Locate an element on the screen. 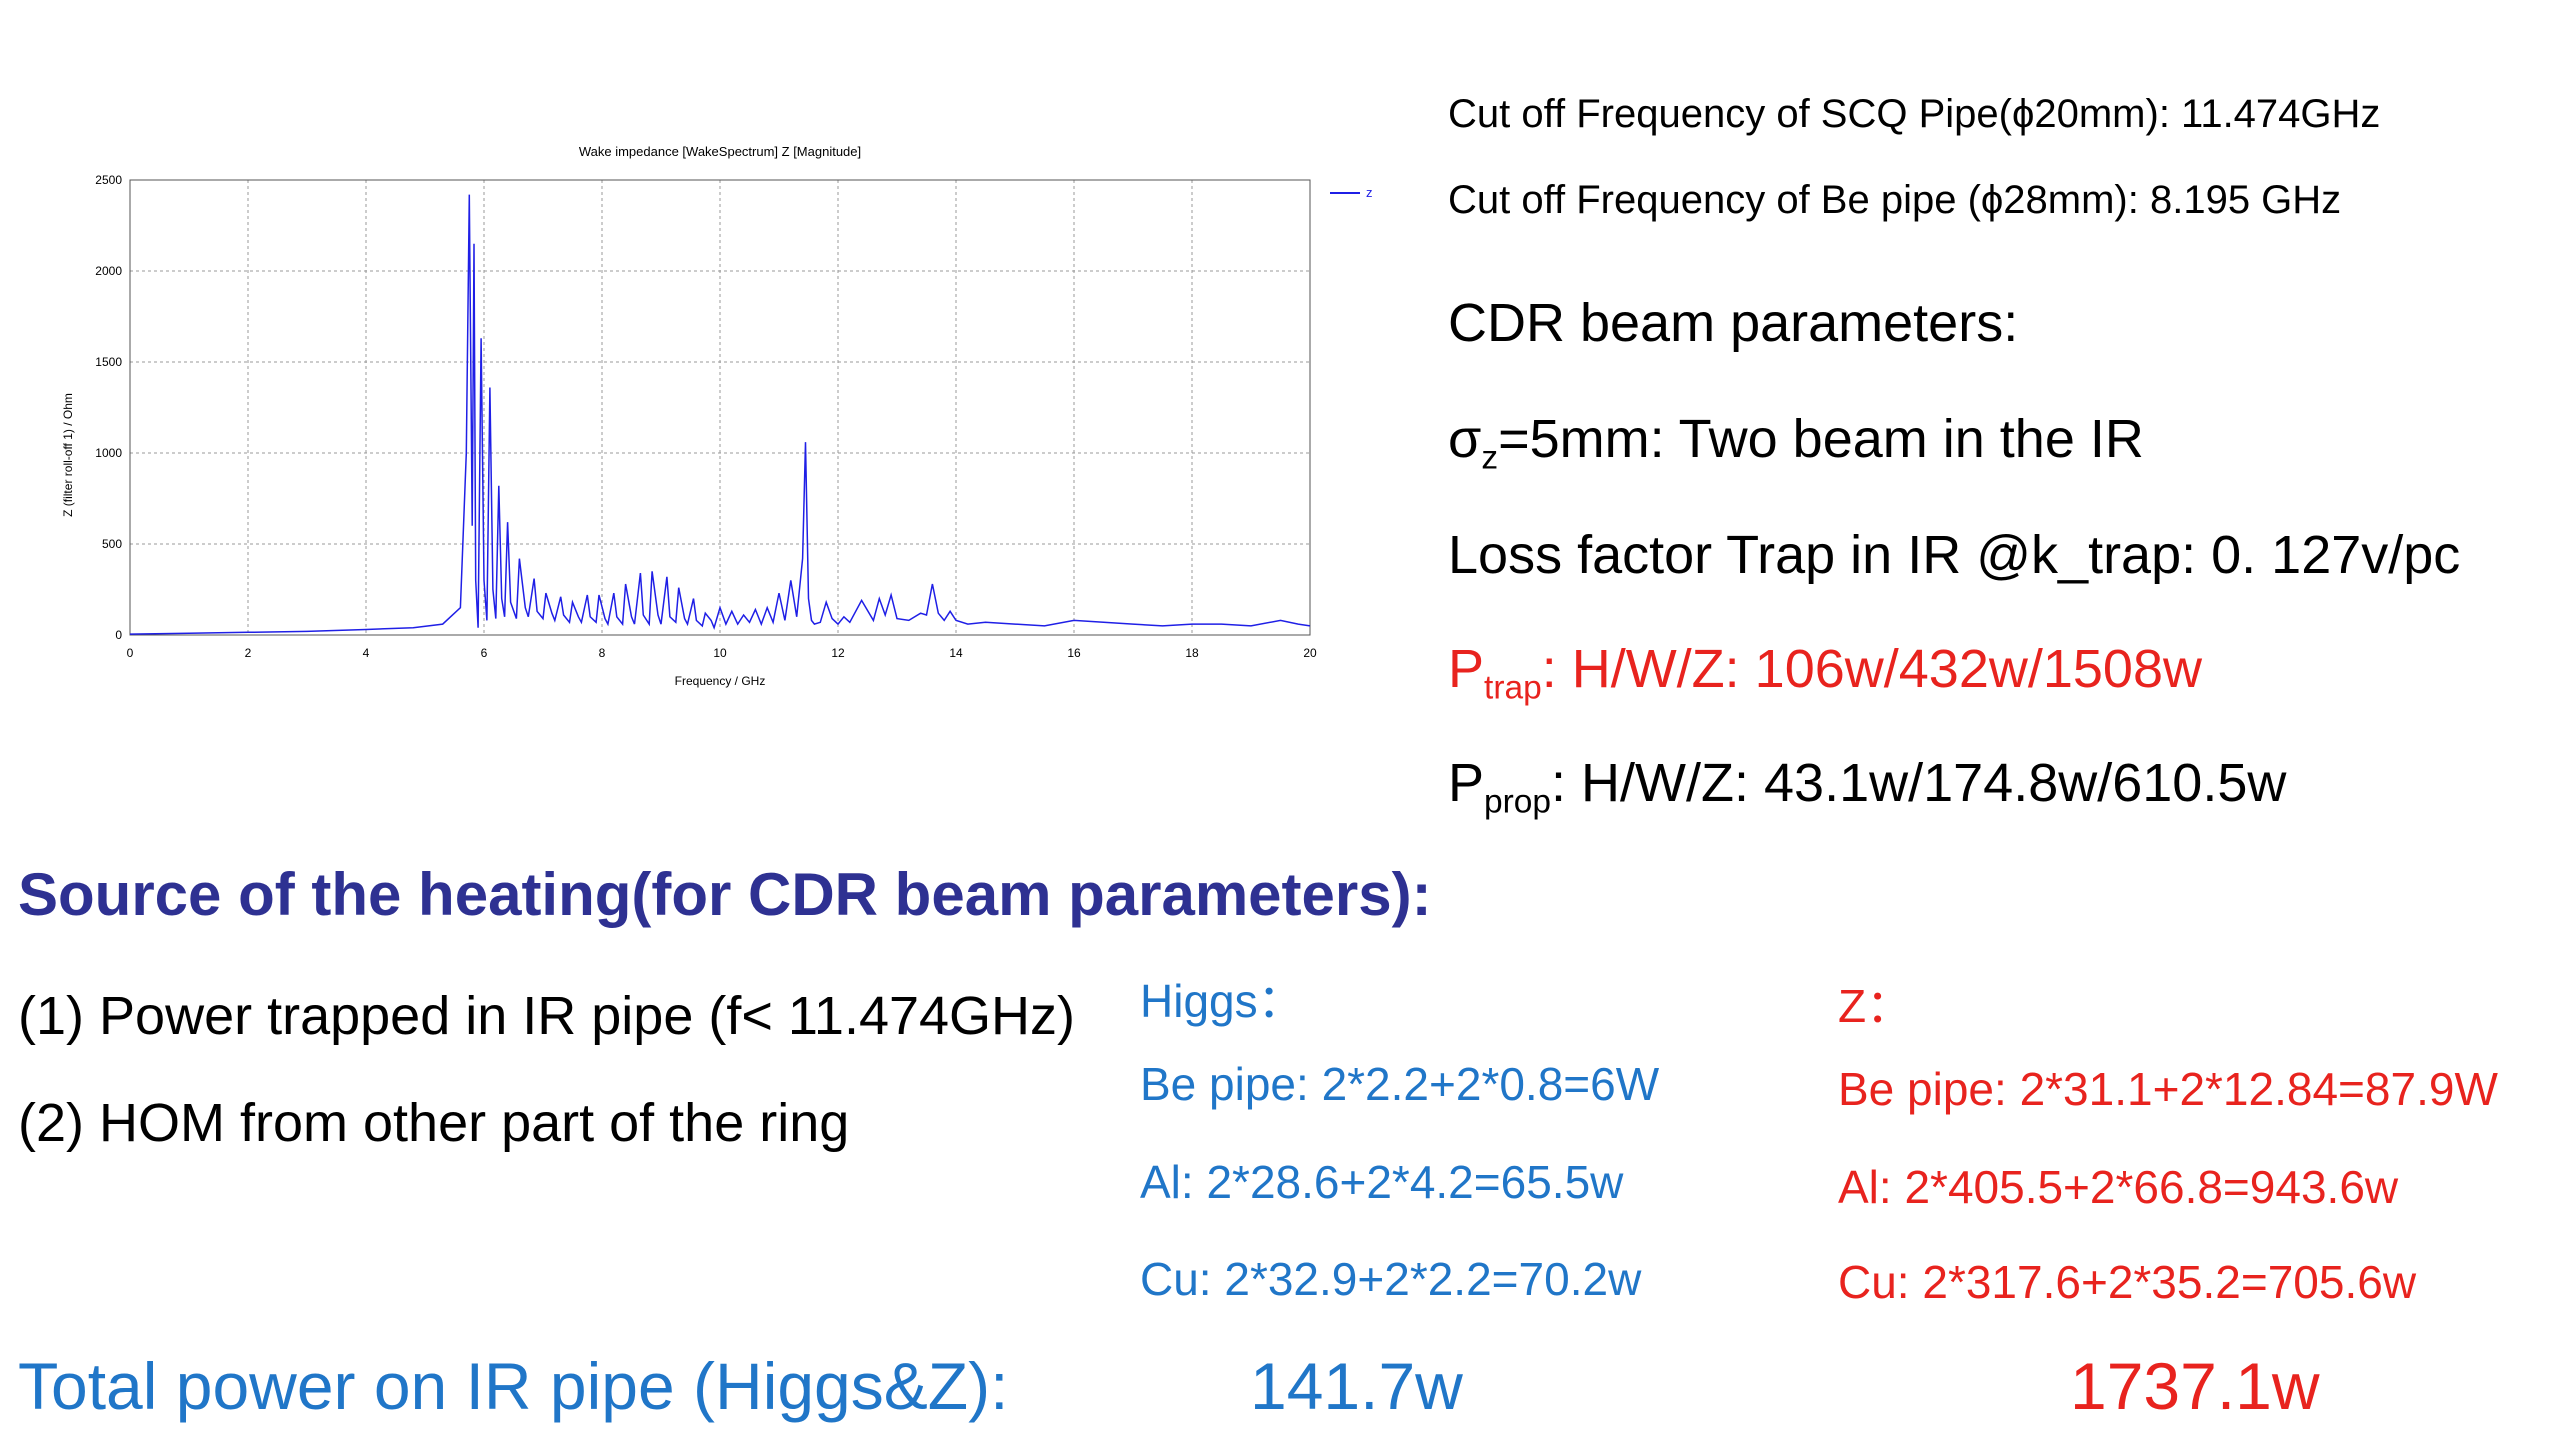 Image resolution: width=2560 pixels, height=1440 pixels. list-item-2: (2) HOM from other part of the ring is located at coordinates (433, 1123).